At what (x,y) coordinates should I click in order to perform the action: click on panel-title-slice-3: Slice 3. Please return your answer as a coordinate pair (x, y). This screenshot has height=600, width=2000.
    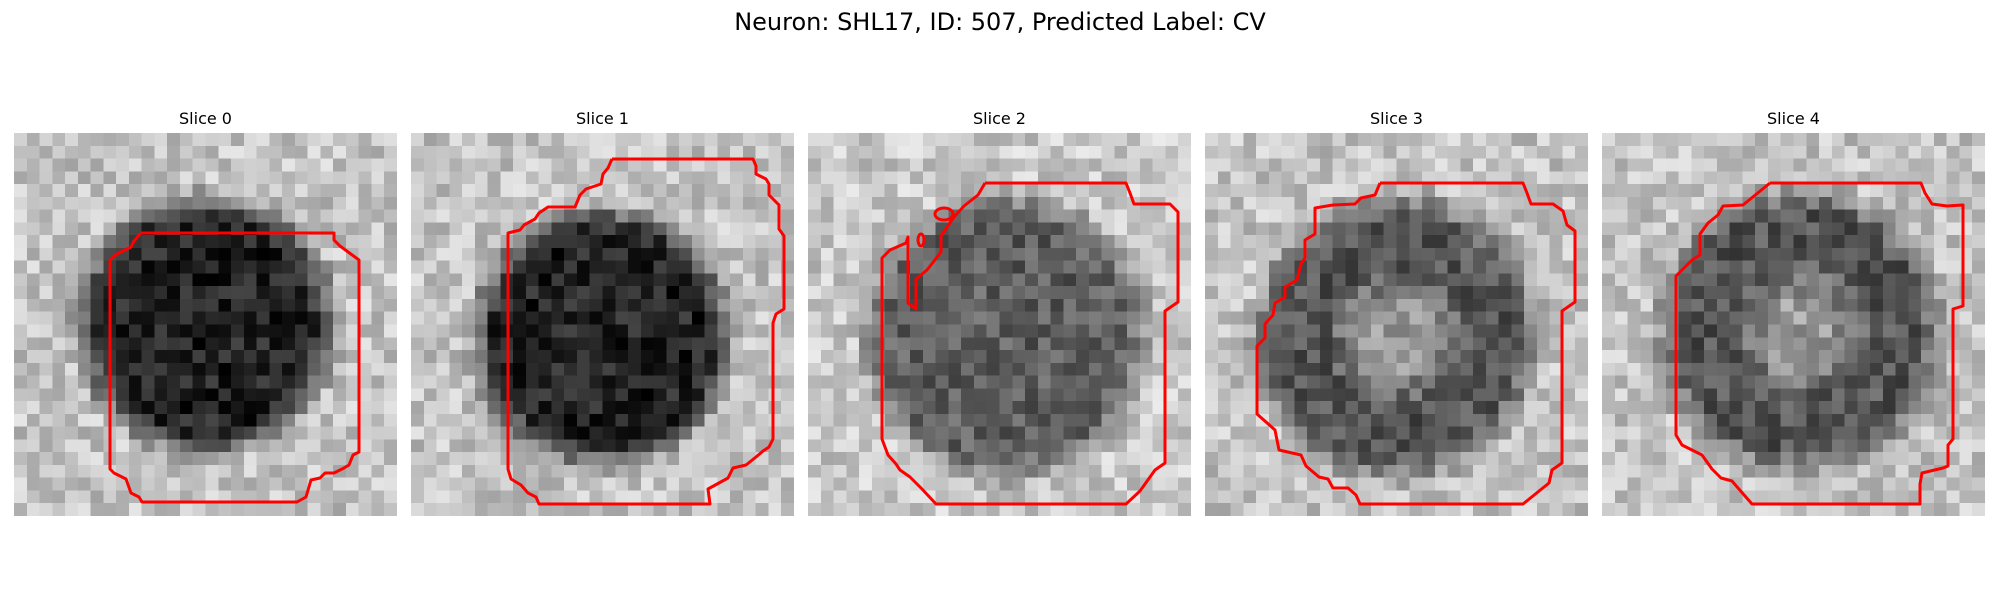
    Looking at the image, I should click on (1396, 118).